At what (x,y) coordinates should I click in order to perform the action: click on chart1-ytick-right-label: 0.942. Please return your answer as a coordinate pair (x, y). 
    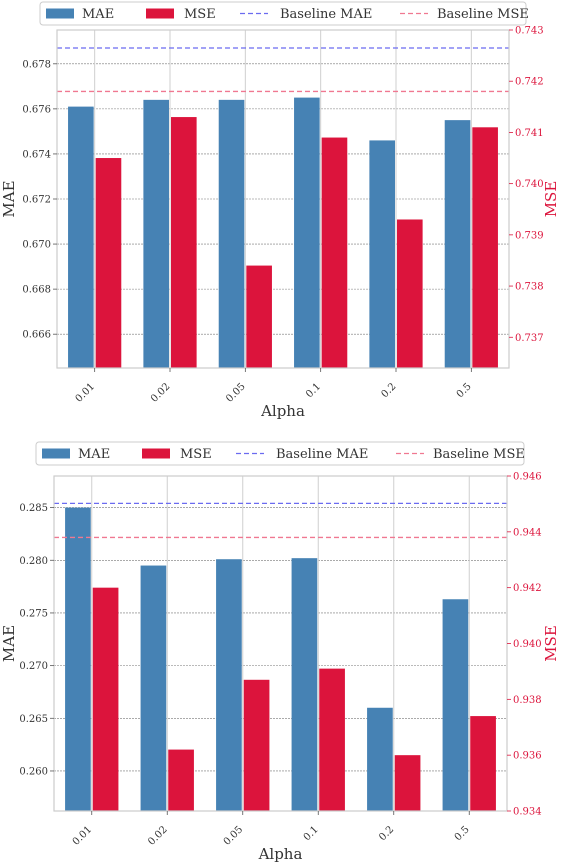
    Looking at the image, I should click on (527, 588).